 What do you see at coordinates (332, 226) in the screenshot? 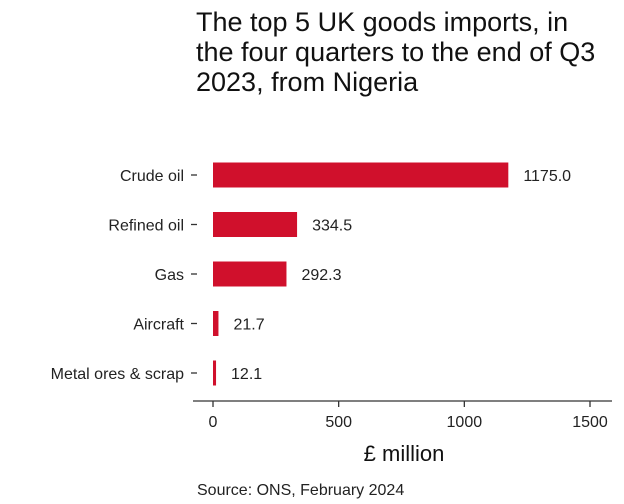
I see `data-label: 334.5` at bounding box center [332, 226].